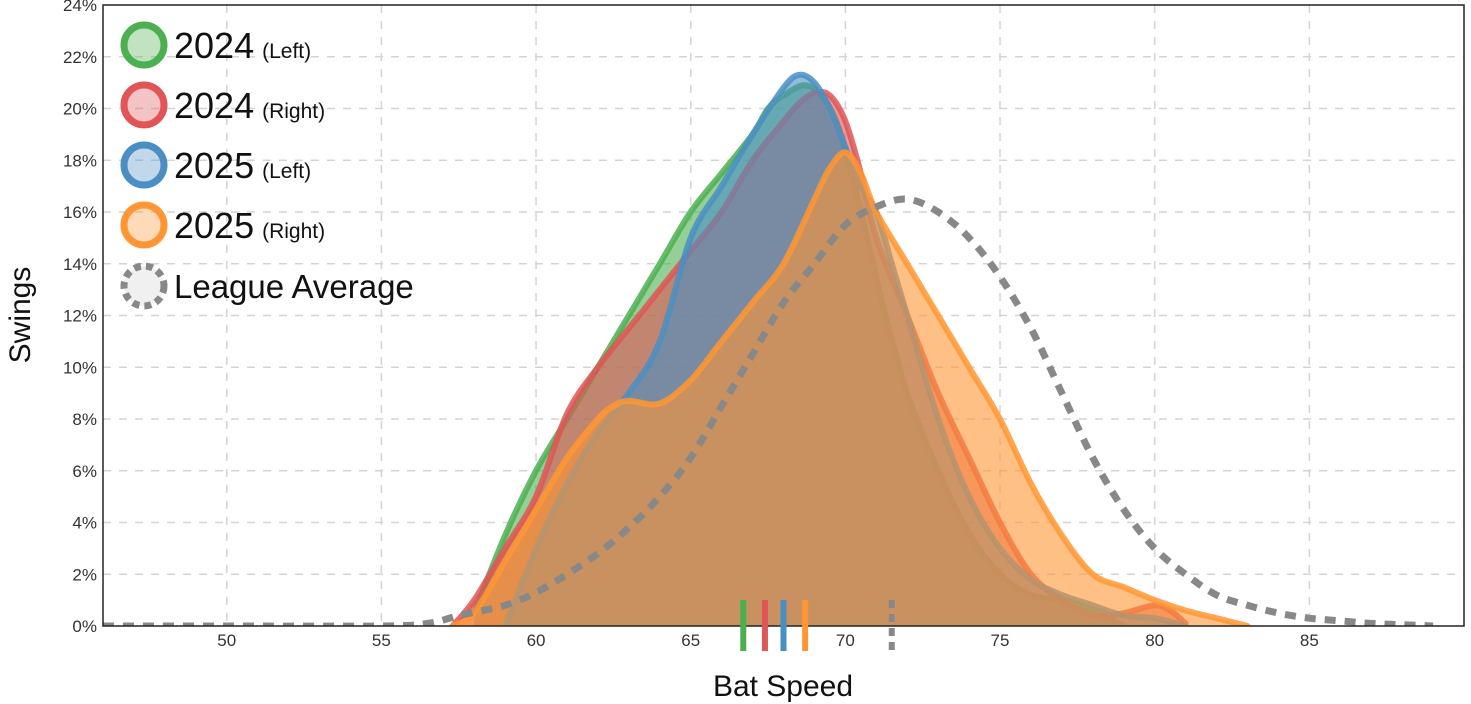 The image size is (1471, 704). I want to click on y-tick-label: 6%, so click(84, 471).